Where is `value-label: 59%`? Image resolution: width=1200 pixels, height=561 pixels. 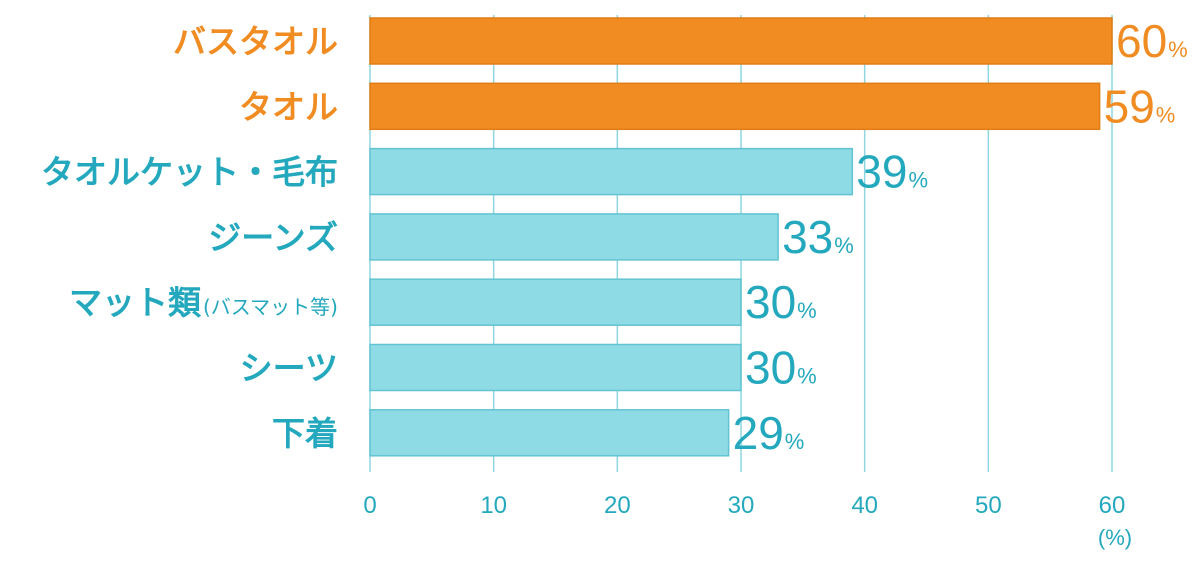
value-label: 59% is located at coordinates (1140, 106).